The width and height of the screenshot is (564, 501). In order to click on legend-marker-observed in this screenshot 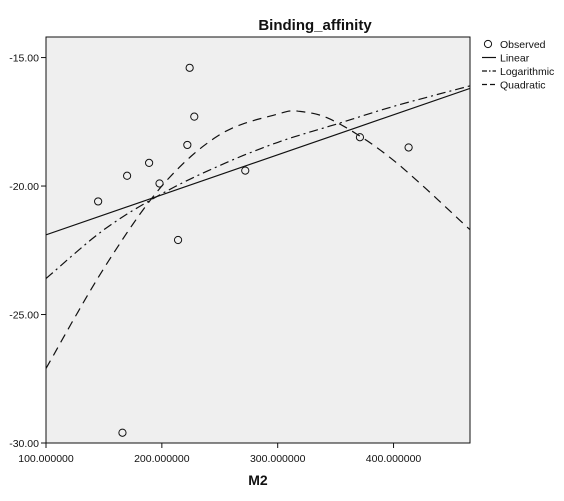, I will do `click(488, 44)`.